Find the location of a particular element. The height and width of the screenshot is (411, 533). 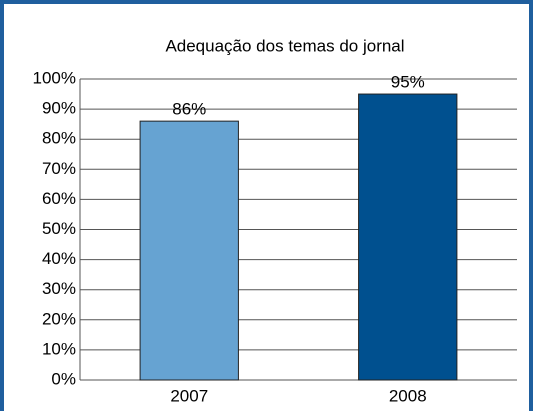

y-tick-label: 10% is located at coordinates (59, 348).